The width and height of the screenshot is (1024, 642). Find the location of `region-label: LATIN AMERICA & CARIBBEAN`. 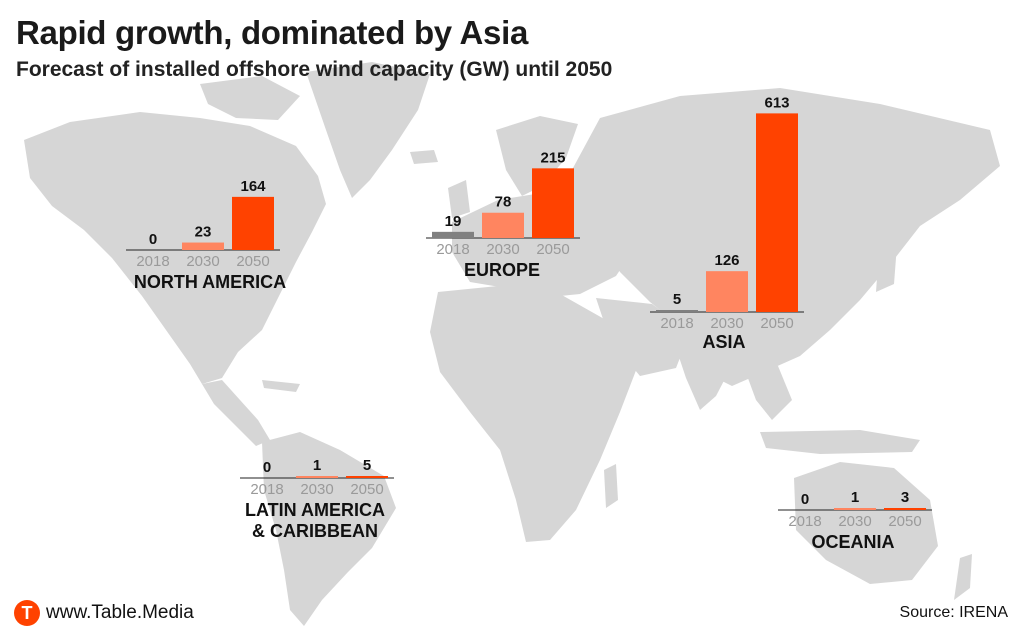

region-label: LATIN AMERICA & CARIBBEAN is located at coordinates (315, 520).